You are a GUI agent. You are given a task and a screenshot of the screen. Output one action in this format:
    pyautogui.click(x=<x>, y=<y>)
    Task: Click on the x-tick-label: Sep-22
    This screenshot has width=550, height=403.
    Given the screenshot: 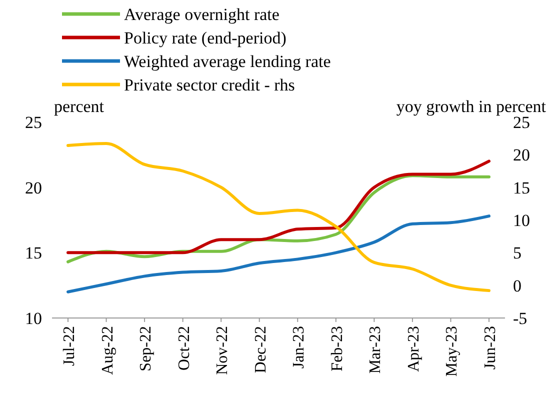 What is the action you would take?
    pyautogui.click(x=146, y=349)
    